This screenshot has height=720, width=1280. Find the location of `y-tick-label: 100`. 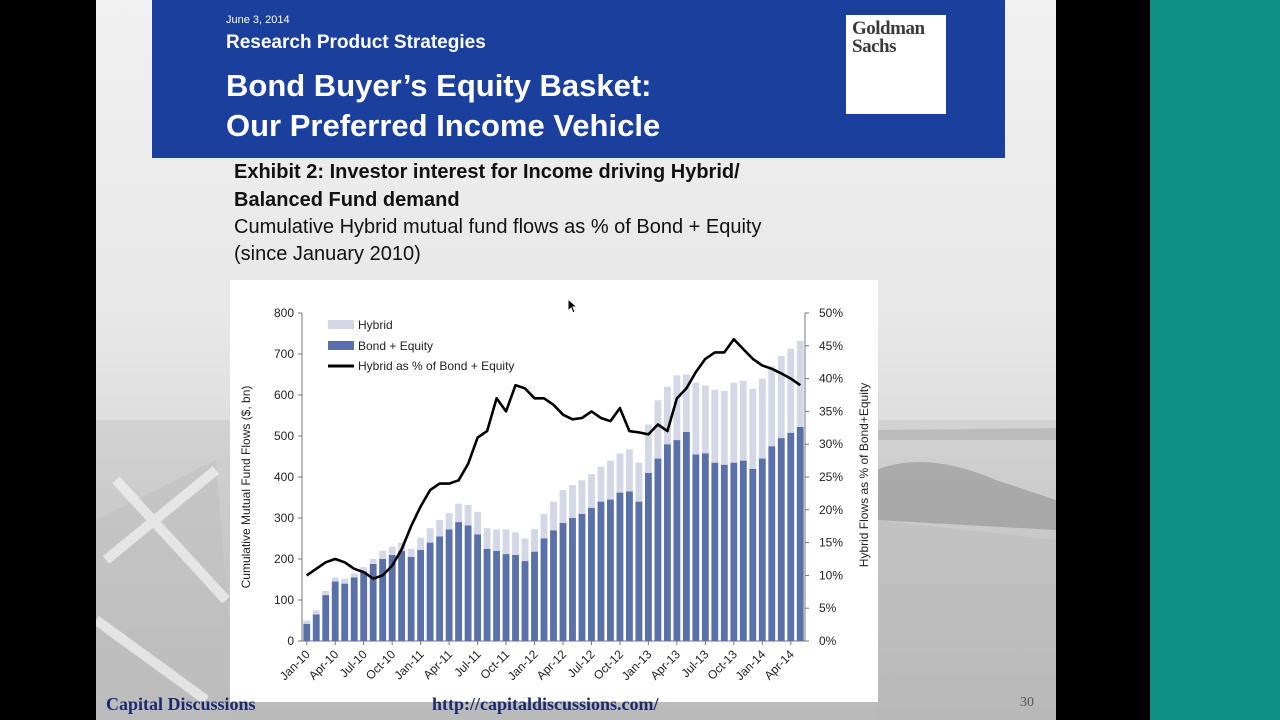

y-tick-label: 100 is located at coordinates (284, 600).